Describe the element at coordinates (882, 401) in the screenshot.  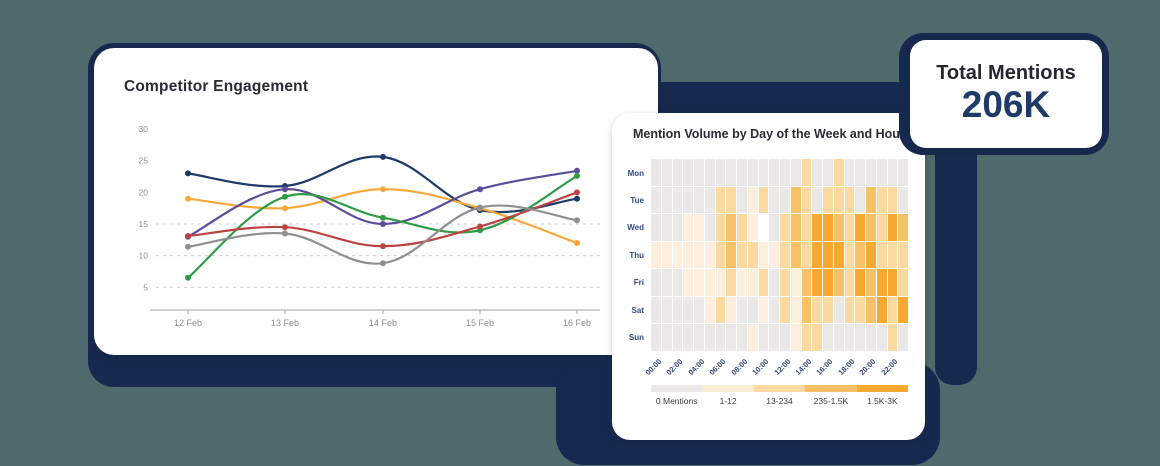
I see `legend-label: 1.5K-3K` at that location.